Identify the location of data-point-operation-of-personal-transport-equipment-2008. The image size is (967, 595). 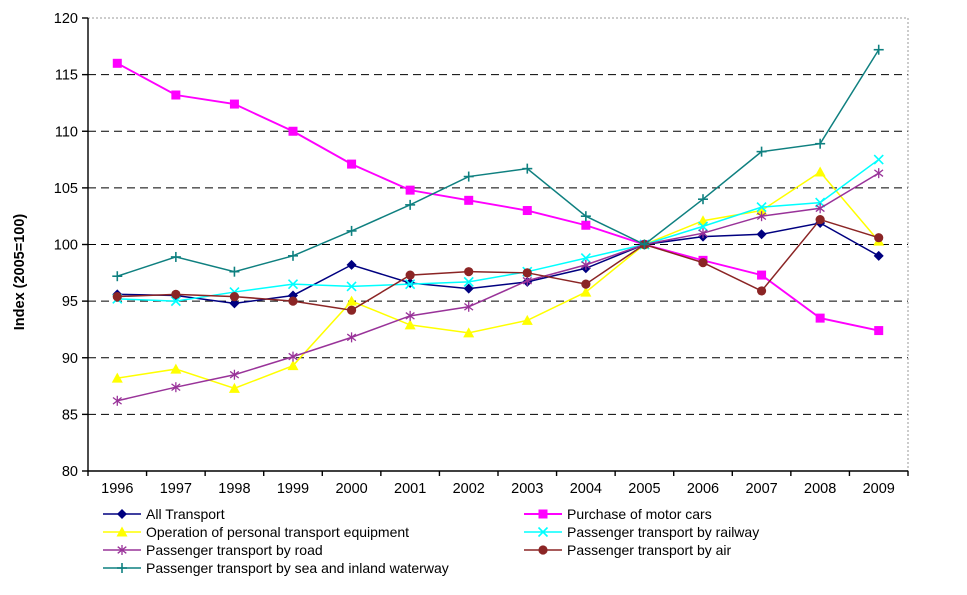
(820, 171).